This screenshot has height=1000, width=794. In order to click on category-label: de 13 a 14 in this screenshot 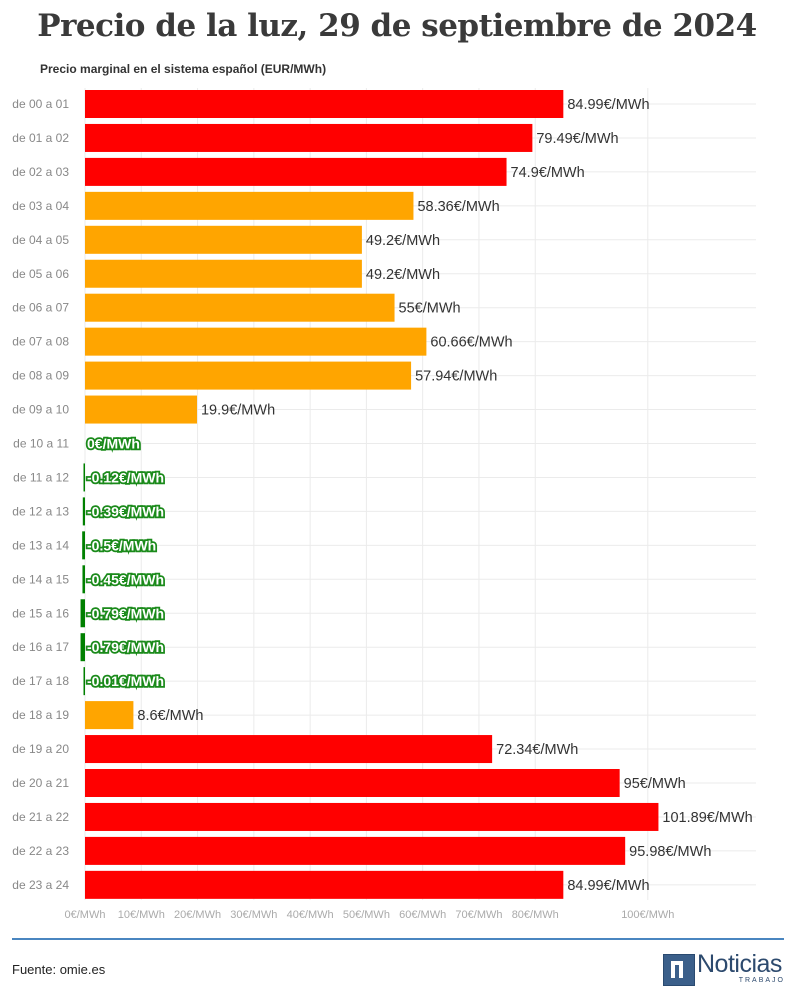, I will do `click(40, 545)`.